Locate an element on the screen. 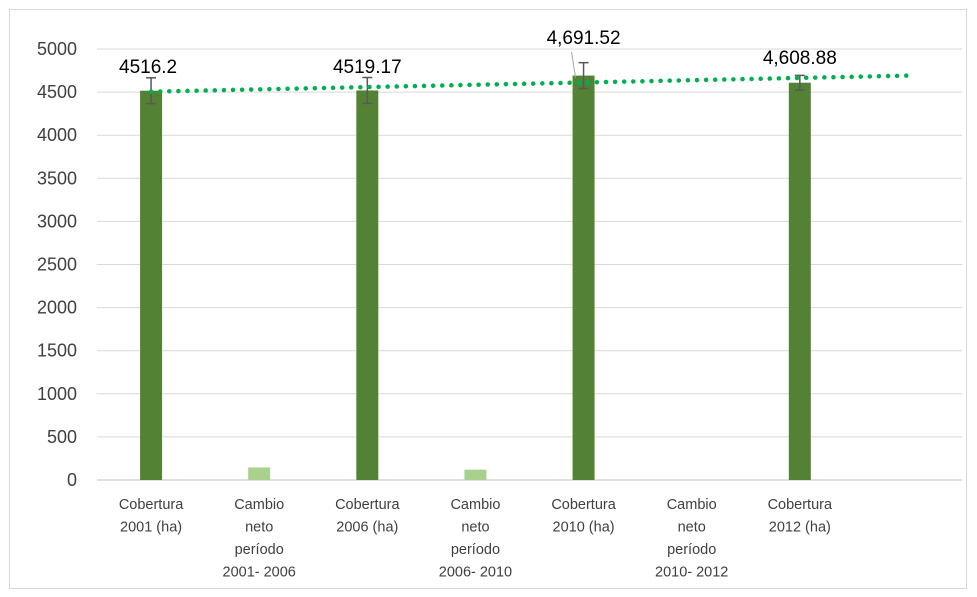 The width and height of the screenshot is (977, 597). data-label-leader-line is located at coordinates (574, 64).